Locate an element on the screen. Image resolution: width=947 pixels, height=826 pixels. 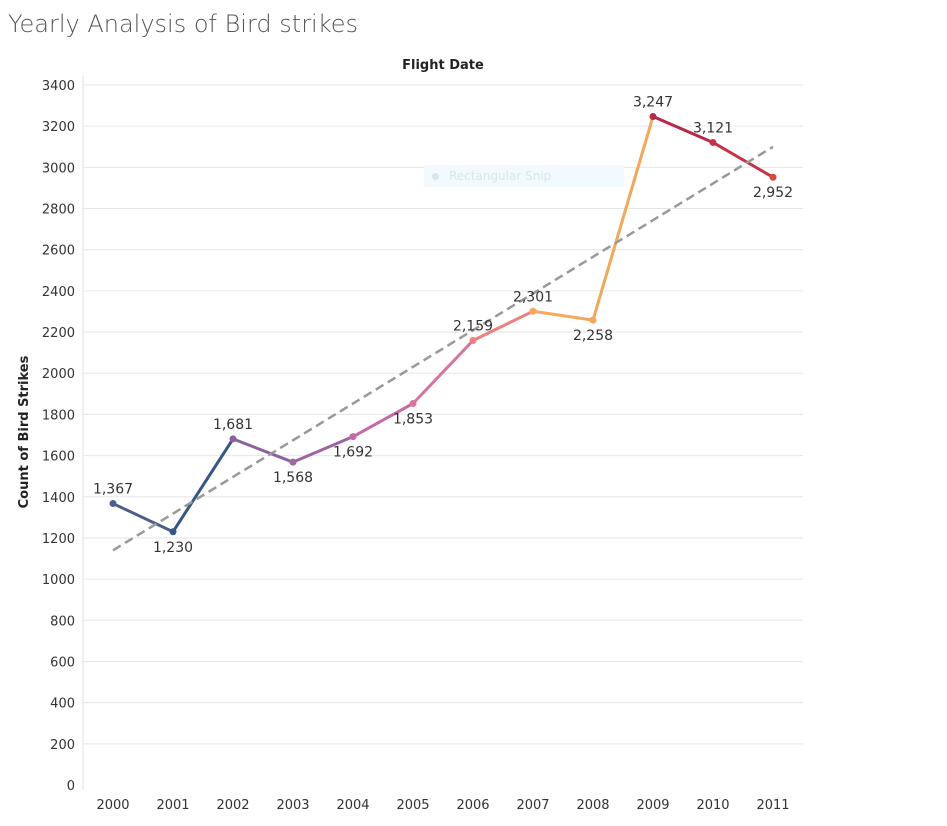
x-tick-label: 2009 is located at coordinates (652, 805).